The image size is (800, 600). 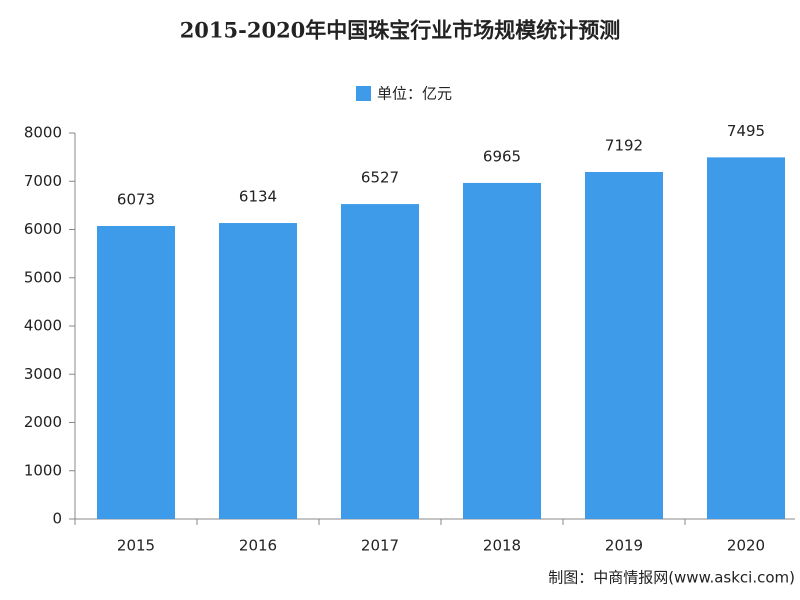 What do you see at coordinates (380, 178) in the screenshot?
I see `data-label: 6527` at bounding box center [380, 178].